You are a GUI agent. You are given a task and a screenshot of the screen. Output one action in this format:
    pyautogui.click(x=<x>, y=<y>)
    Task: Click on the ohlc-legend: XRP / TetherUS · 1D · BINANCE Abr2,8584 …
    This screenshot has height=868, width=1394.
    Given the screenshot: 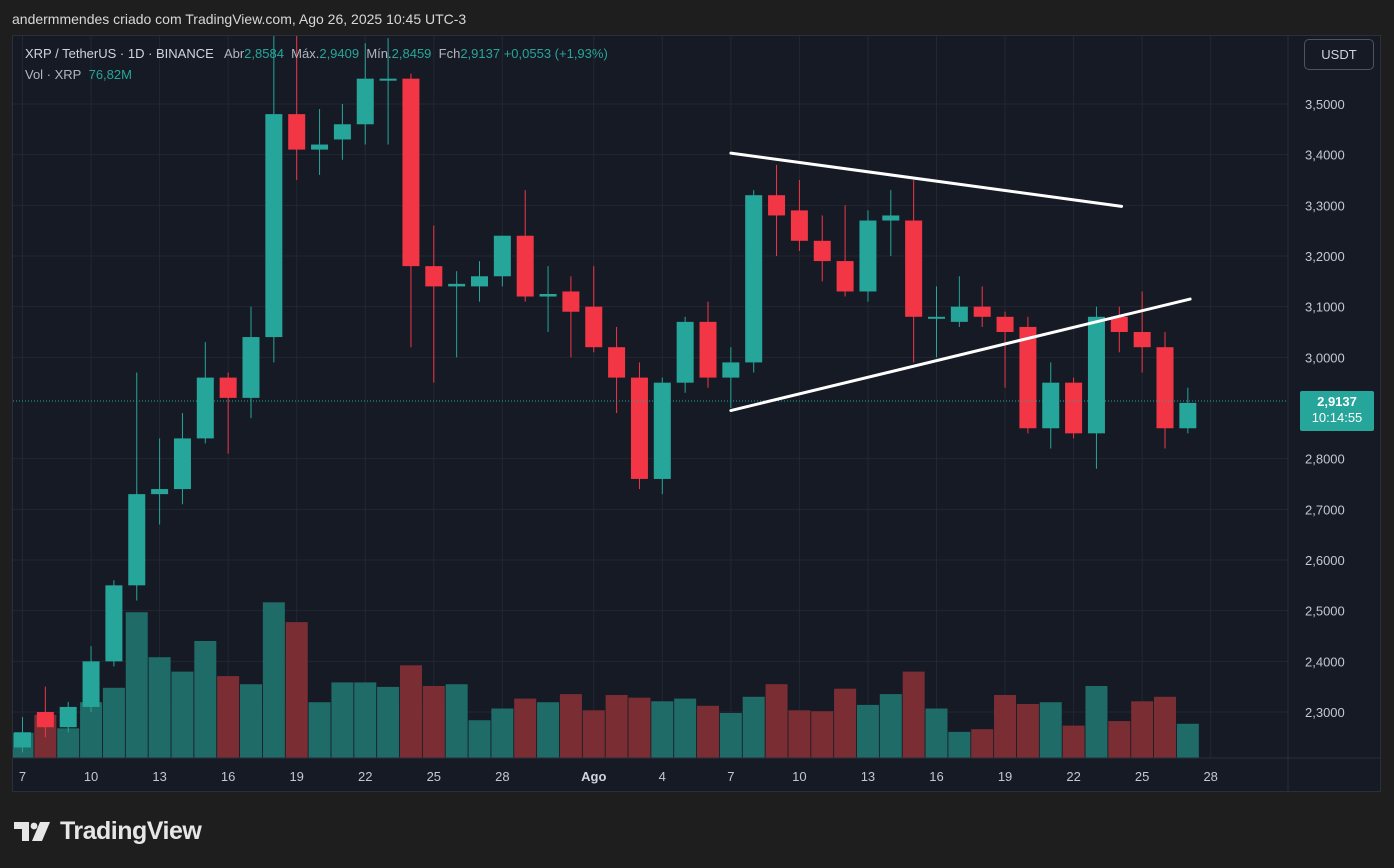 What is the action you would take?
    pyautogui.click(x=316, y=53)
    